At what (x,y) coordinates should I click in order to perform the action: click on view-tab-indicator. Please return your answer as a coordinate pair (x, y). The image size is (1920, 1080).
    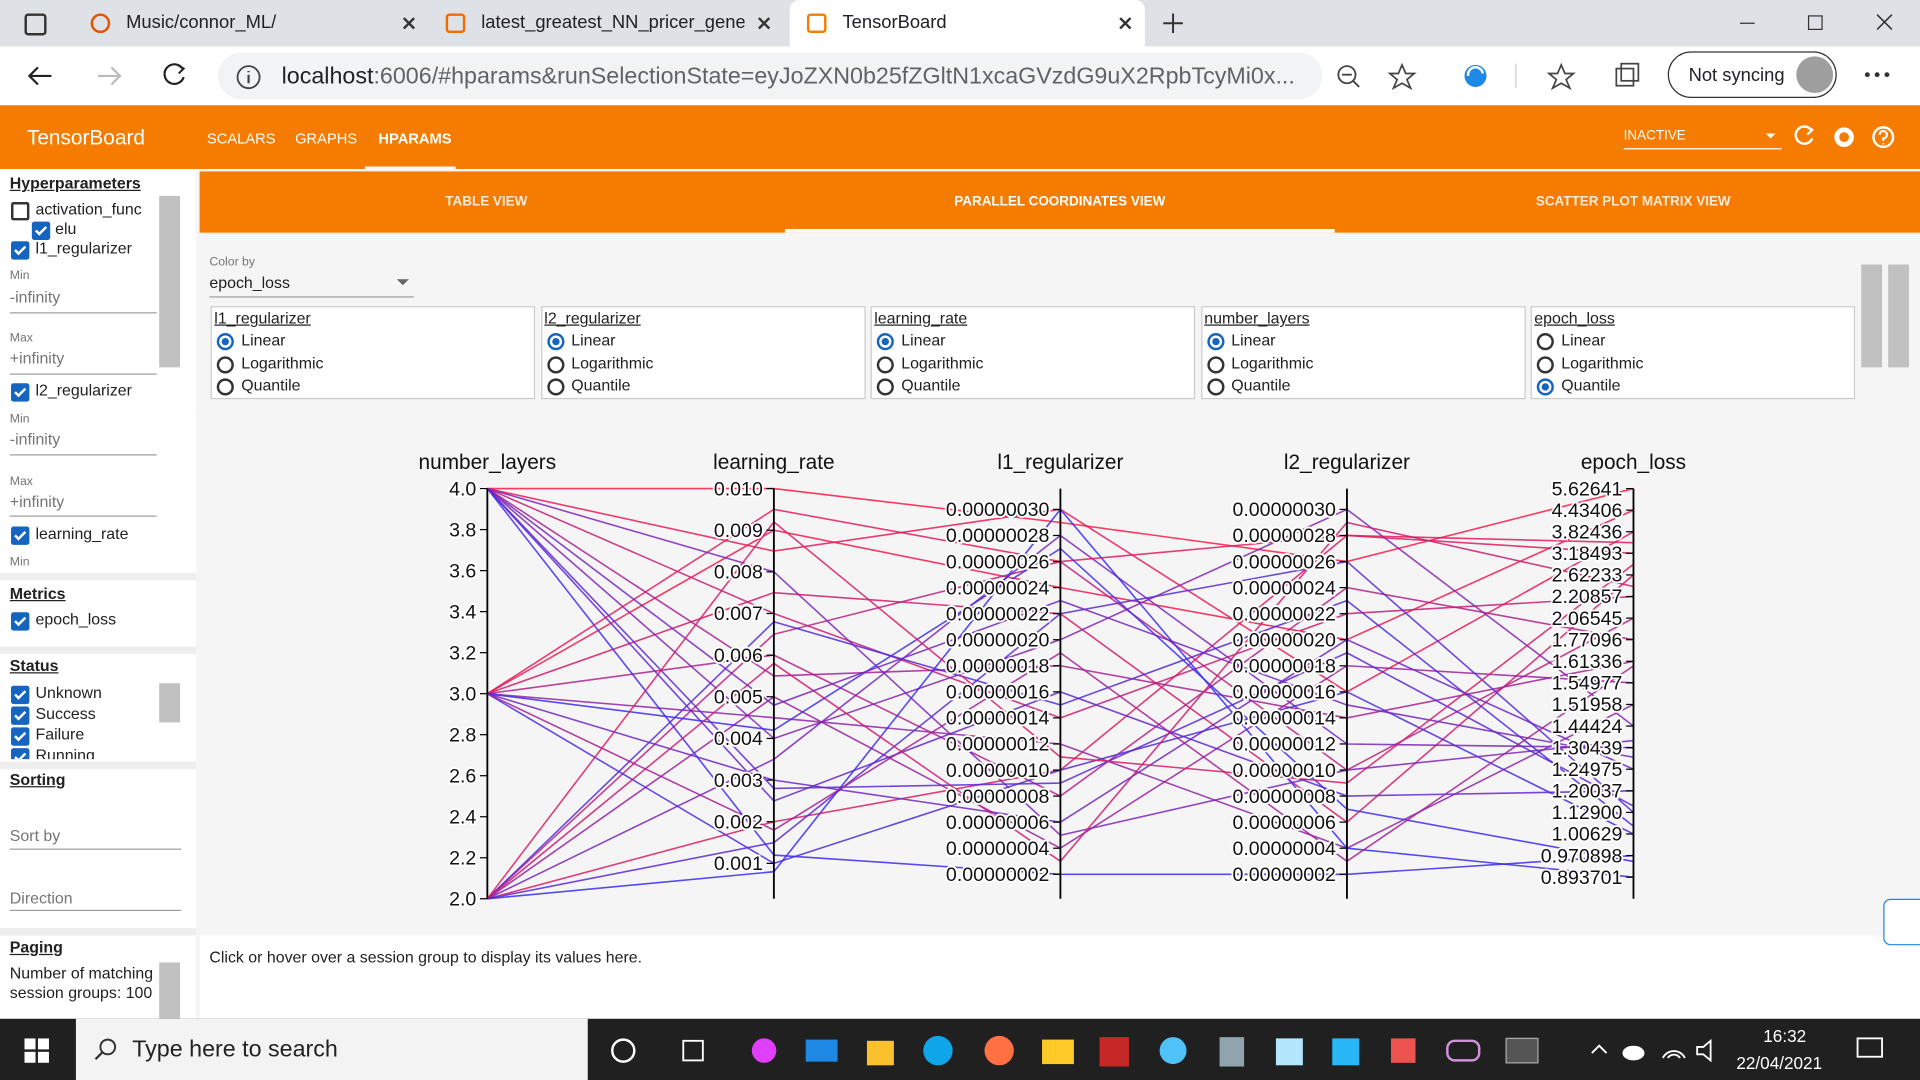
    Looking at the image, I should click on (1060, 230).